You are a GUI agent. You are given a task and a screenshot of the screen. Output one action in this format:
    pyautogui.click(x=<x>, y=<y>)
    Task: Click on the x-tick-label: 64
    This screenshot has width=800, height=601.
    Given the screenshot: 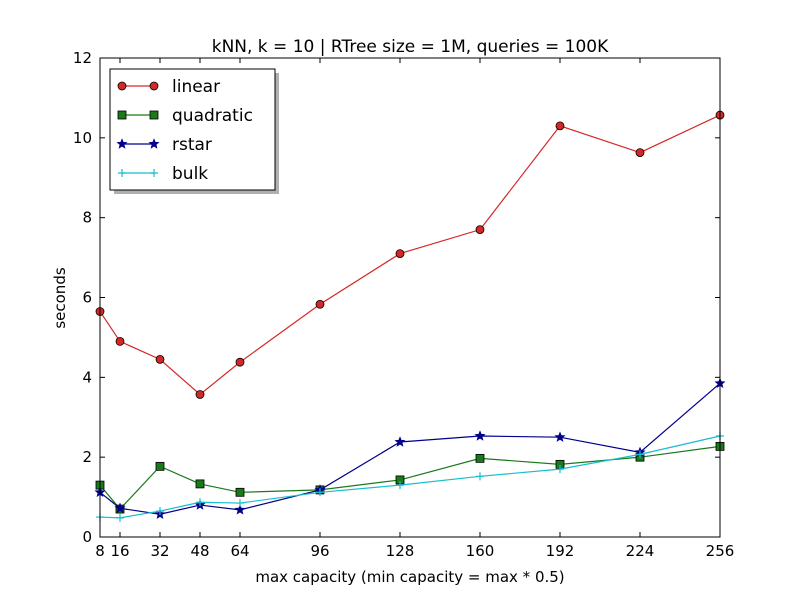 What is the action you would take?
    pyautogui.click(x=239, y=551)
    